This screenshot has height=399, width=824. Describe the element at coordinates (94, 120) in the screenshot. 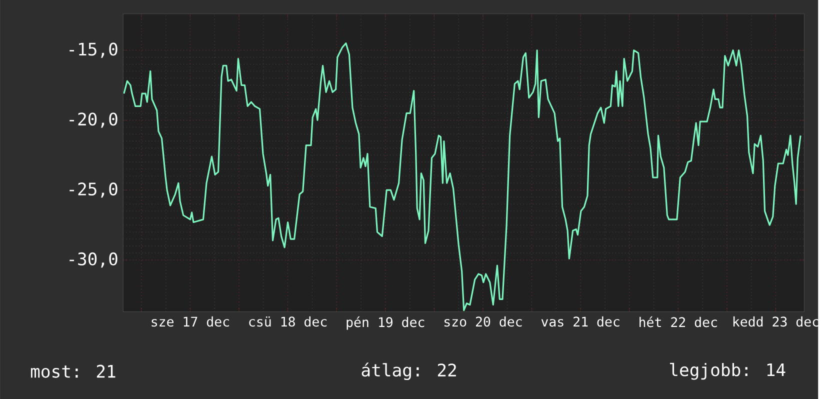

I see `y-tick-label: -20,0` at that location.